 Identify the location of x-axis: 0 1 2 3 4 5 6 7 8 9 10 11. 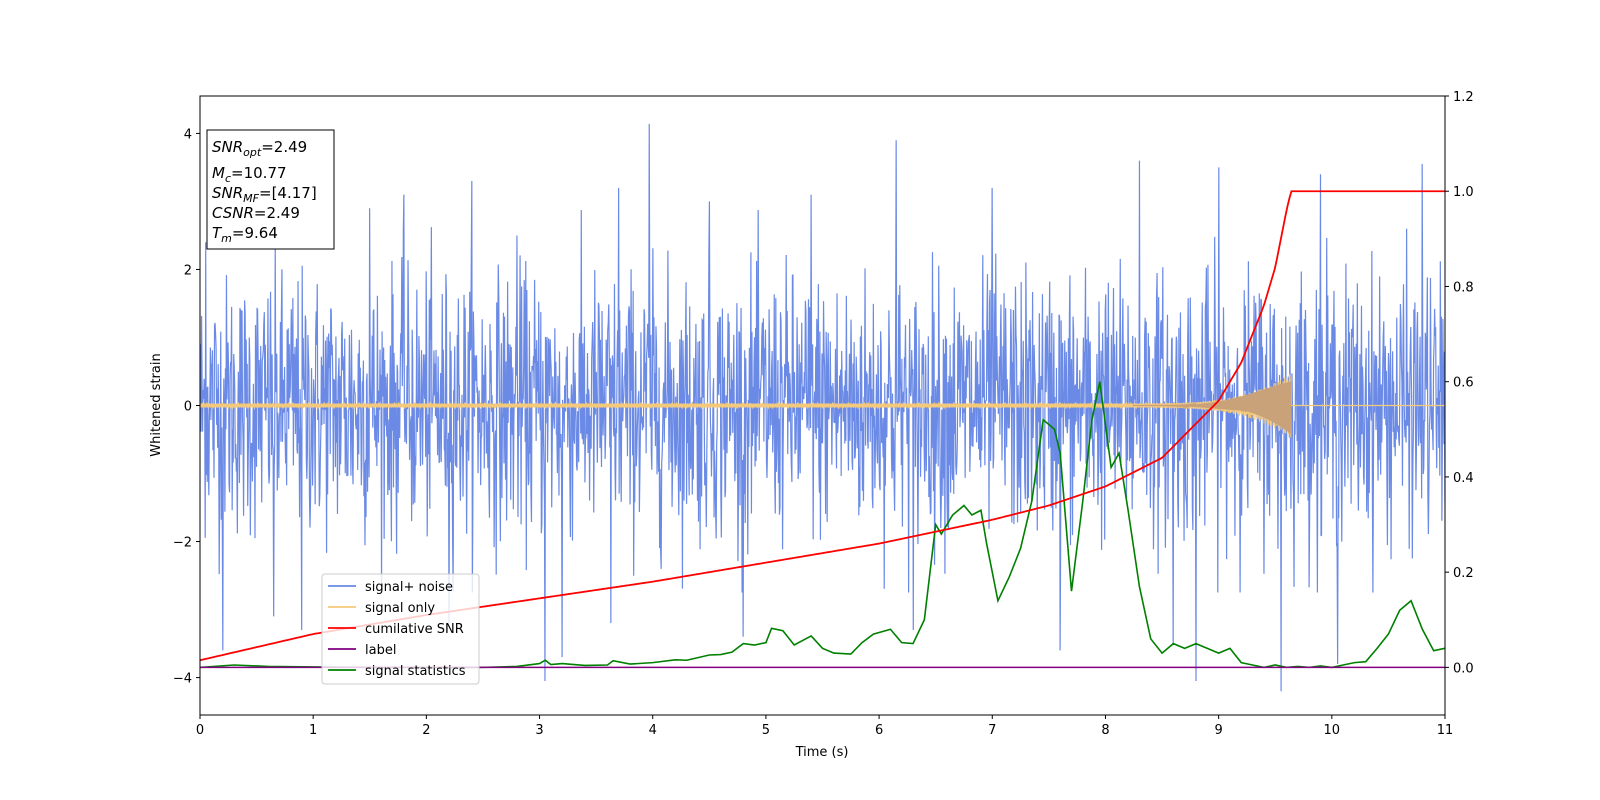
(824, 726).